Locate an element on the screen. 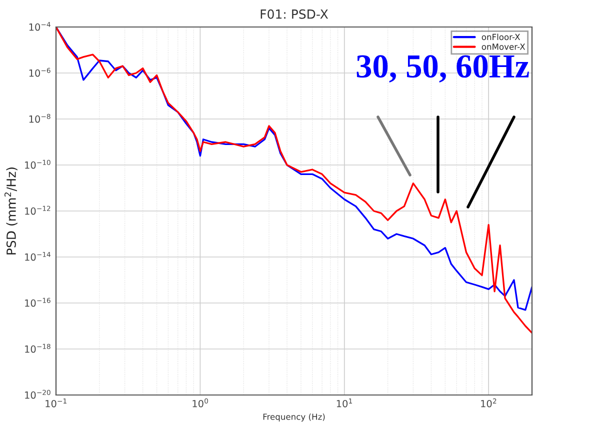  x-tick-label: 10$^{−1}$ is located at coordinates (56, 403).